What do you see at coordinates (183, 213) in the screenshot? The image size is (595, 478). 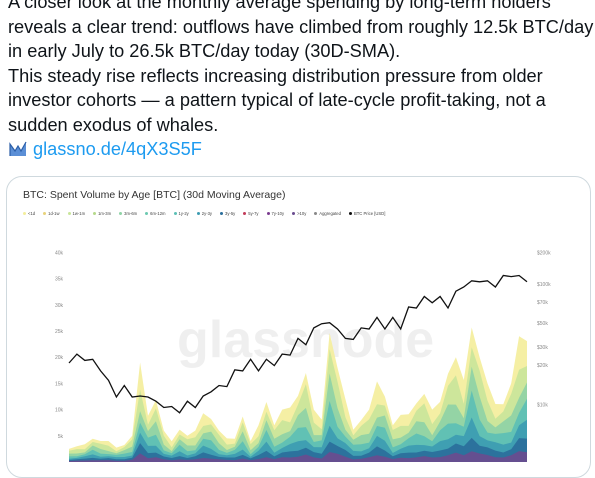 I see `legend-label: 1y-2y` at bounding box center [183, 213].